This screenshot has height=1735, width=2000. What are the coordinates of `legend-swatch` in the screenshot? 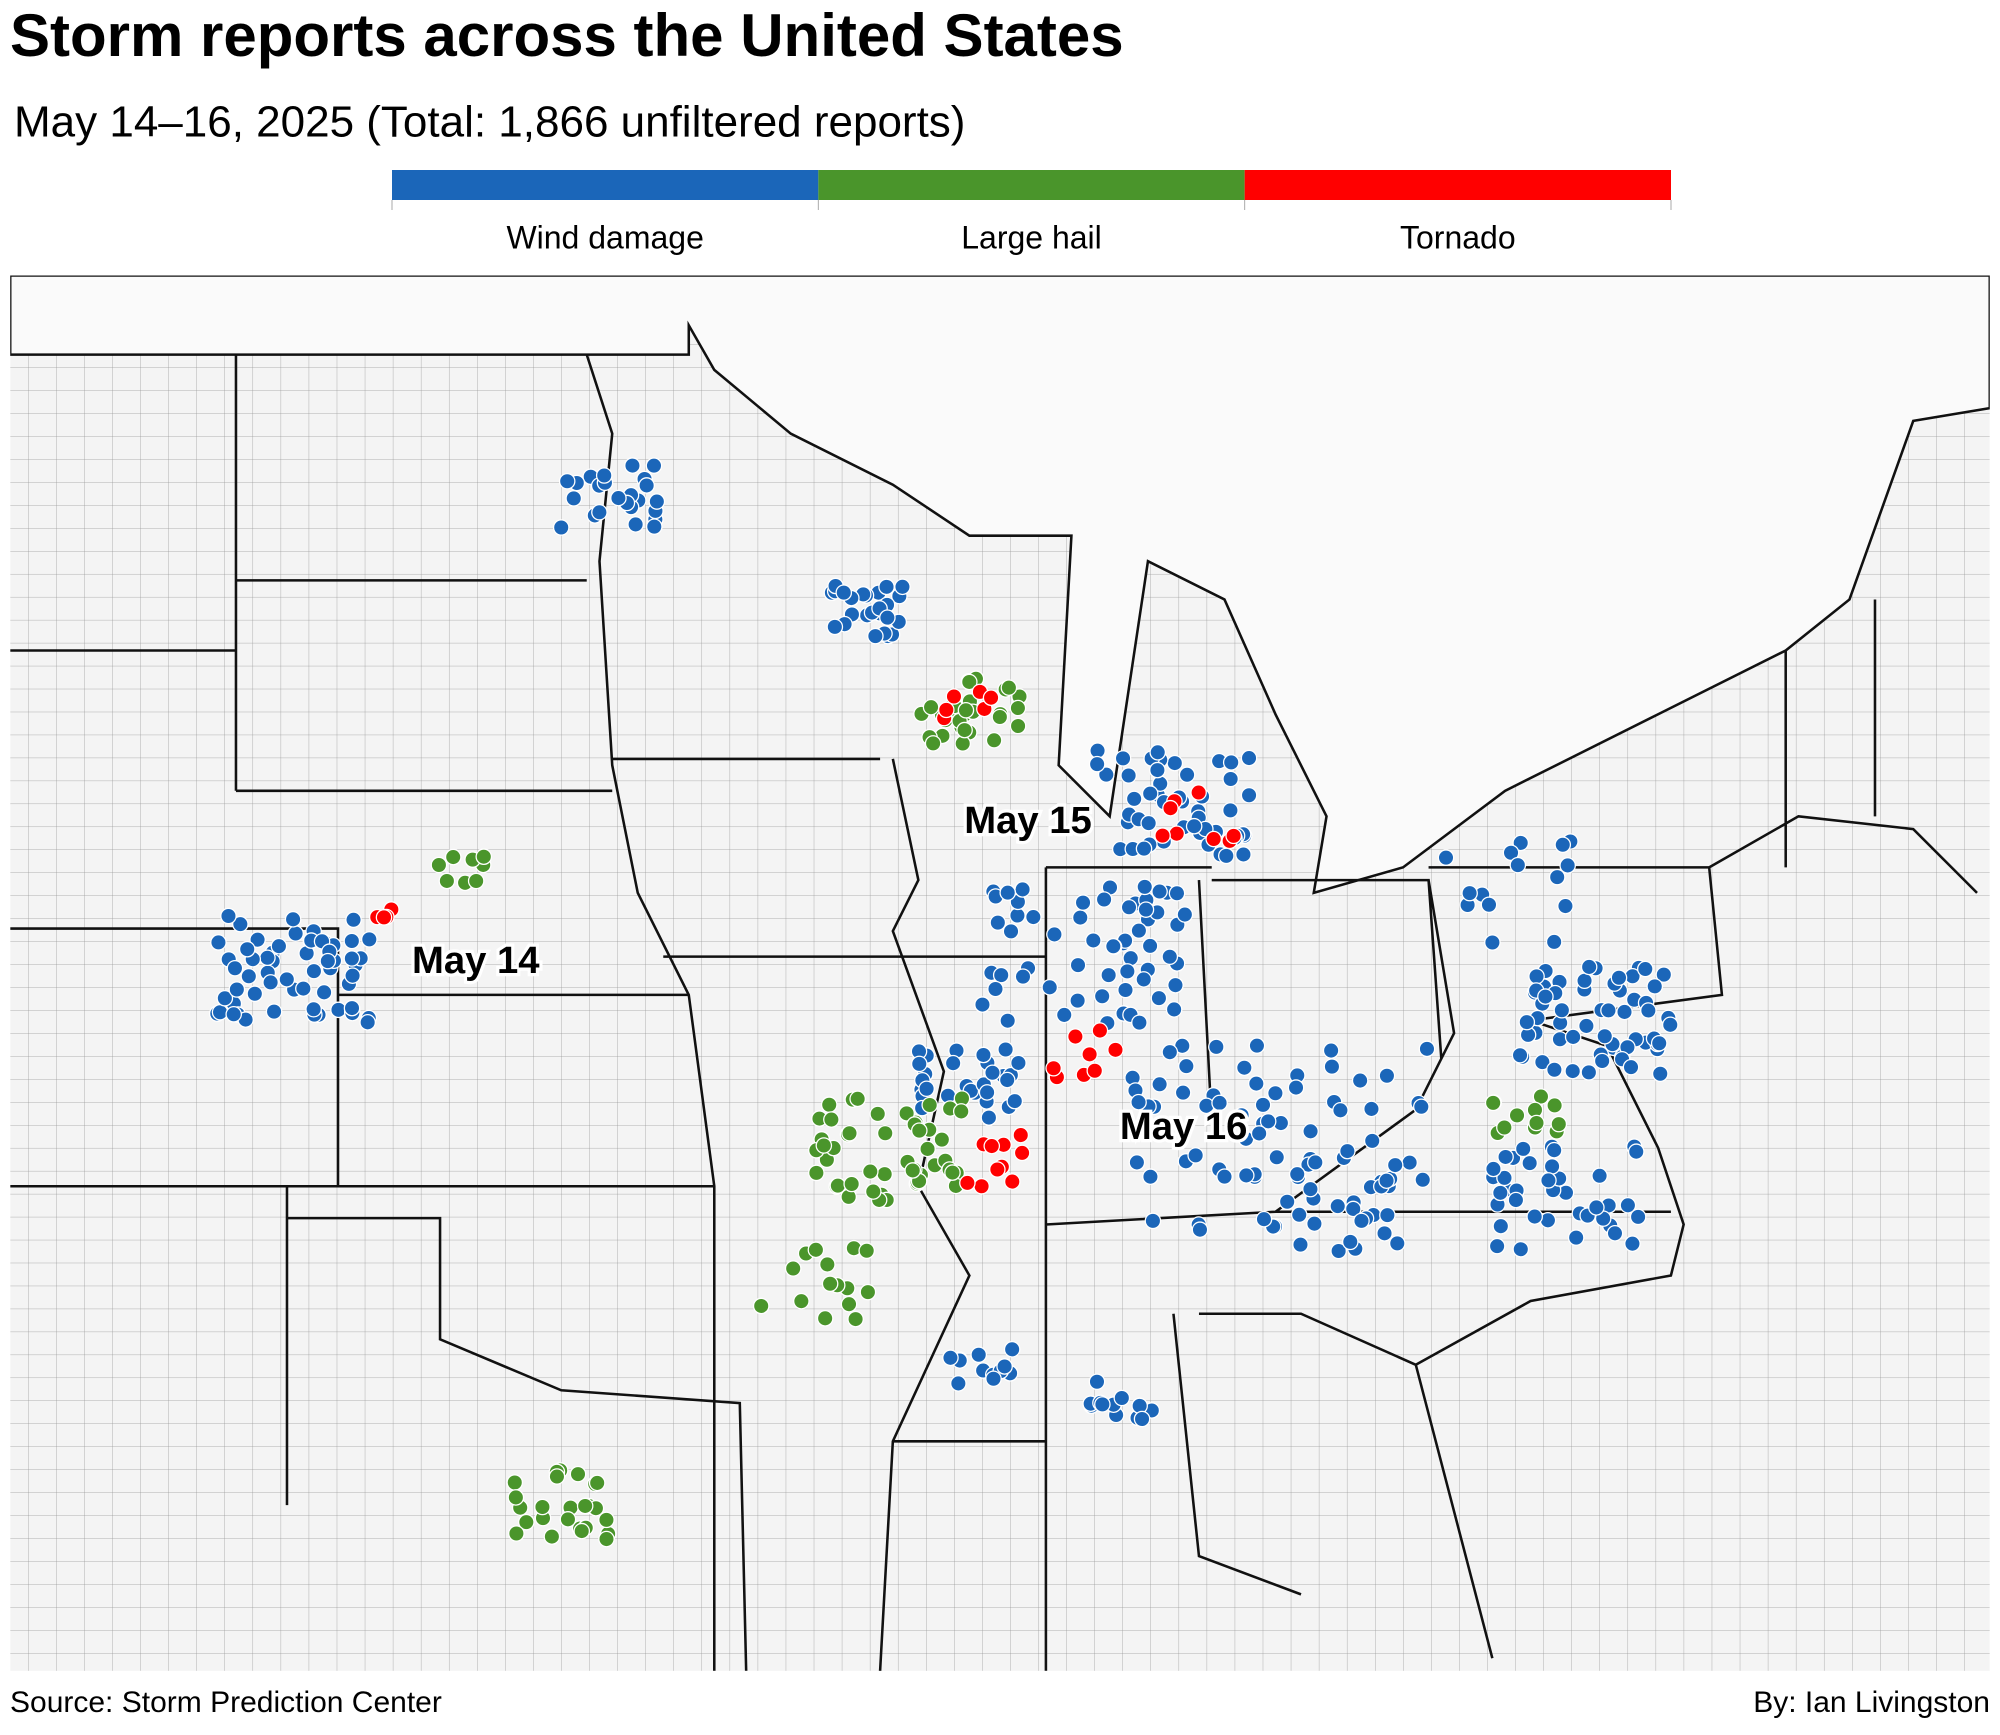 It's located at (1031, 185).